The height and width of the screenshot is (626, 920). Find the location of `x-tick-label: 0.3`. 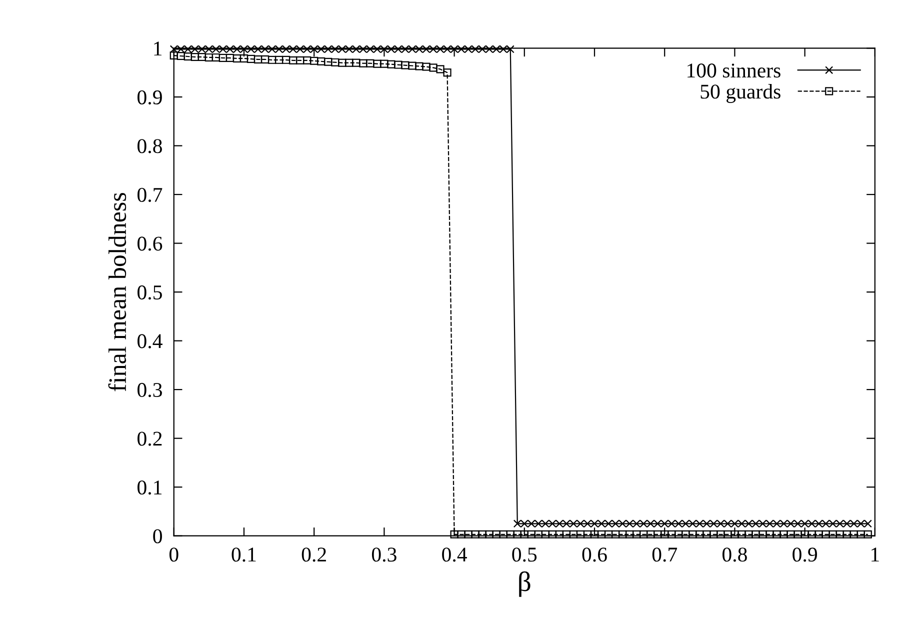

x-tick-label: 0.3 is located at coordinates (384, 555).